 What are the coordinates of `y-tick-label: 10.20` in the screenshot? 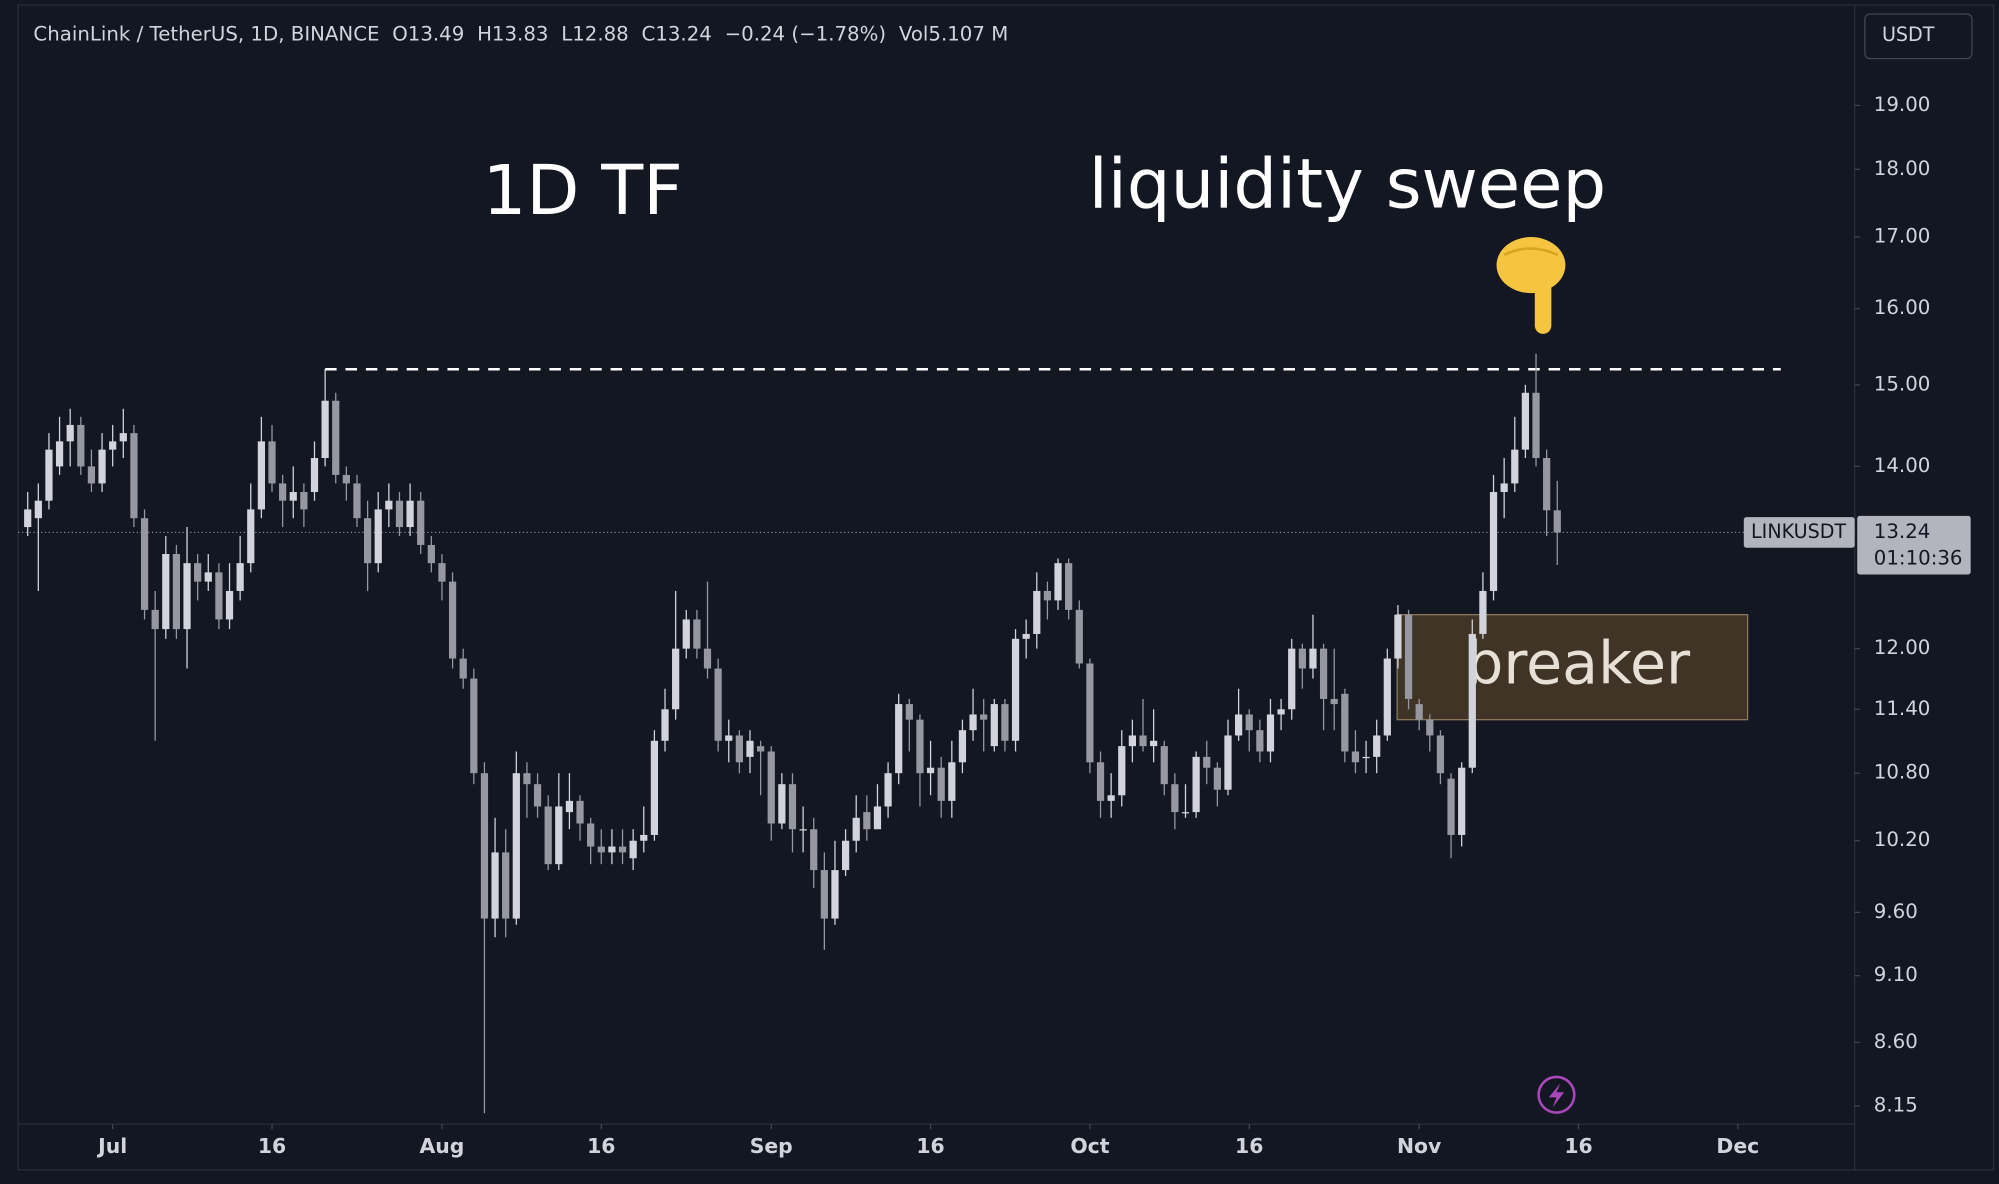 It's located at (1902, 839).